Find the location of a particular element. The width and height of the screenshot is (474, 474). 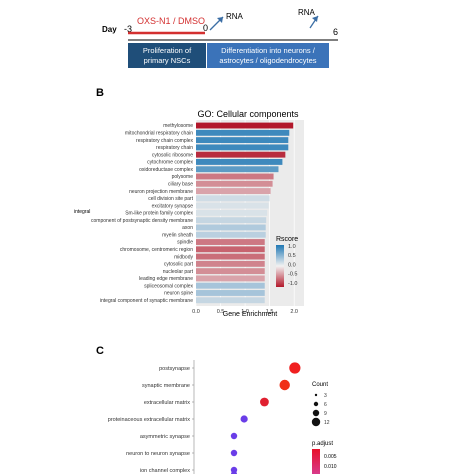

chart-b-y-label: cytosolic ribosome is located at coordinates (172, 155).